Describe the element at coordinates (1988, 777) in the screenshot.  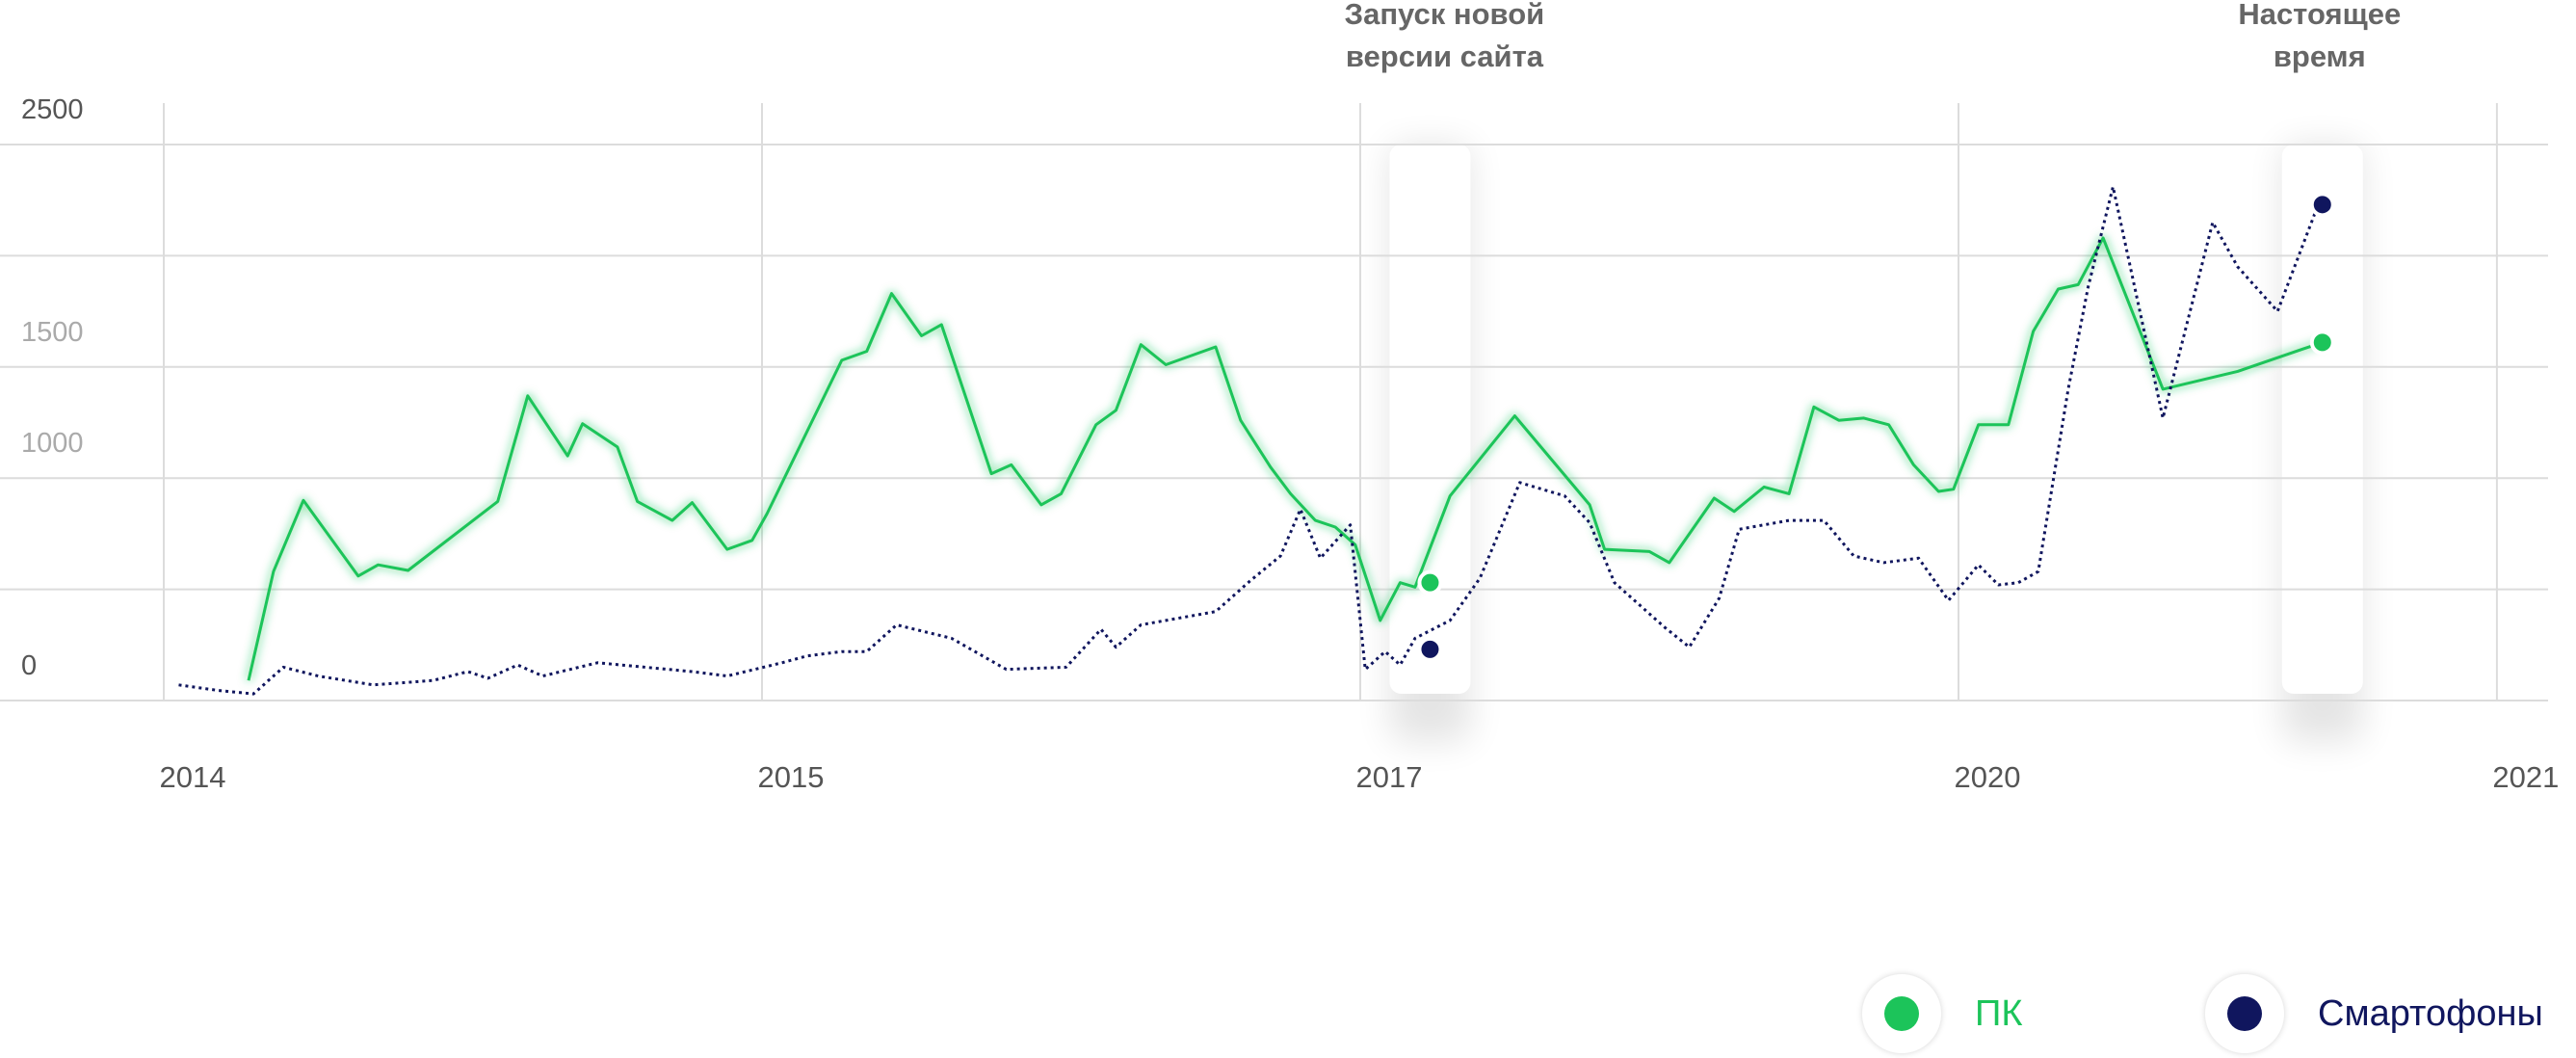
I see `x-tick-label: 2020` at that location.